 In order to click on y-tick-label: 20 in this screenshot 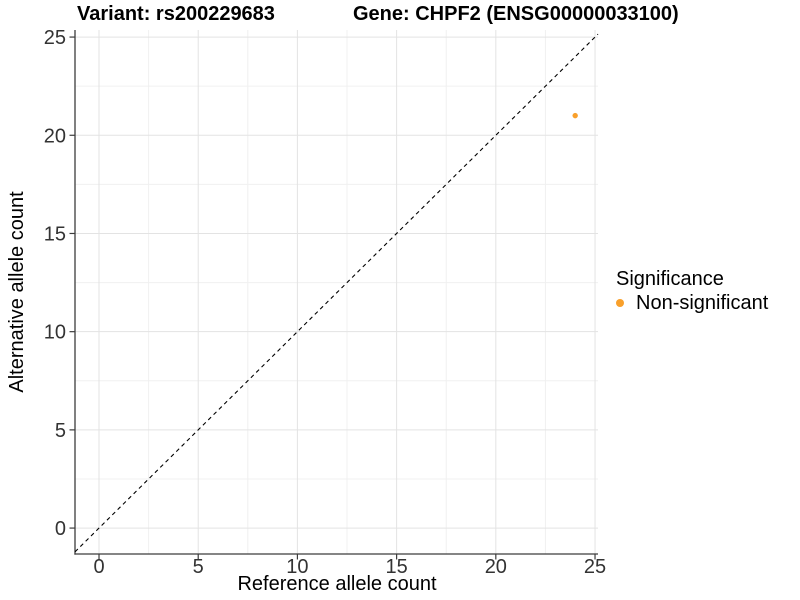, I will do `click(55, 136)`.